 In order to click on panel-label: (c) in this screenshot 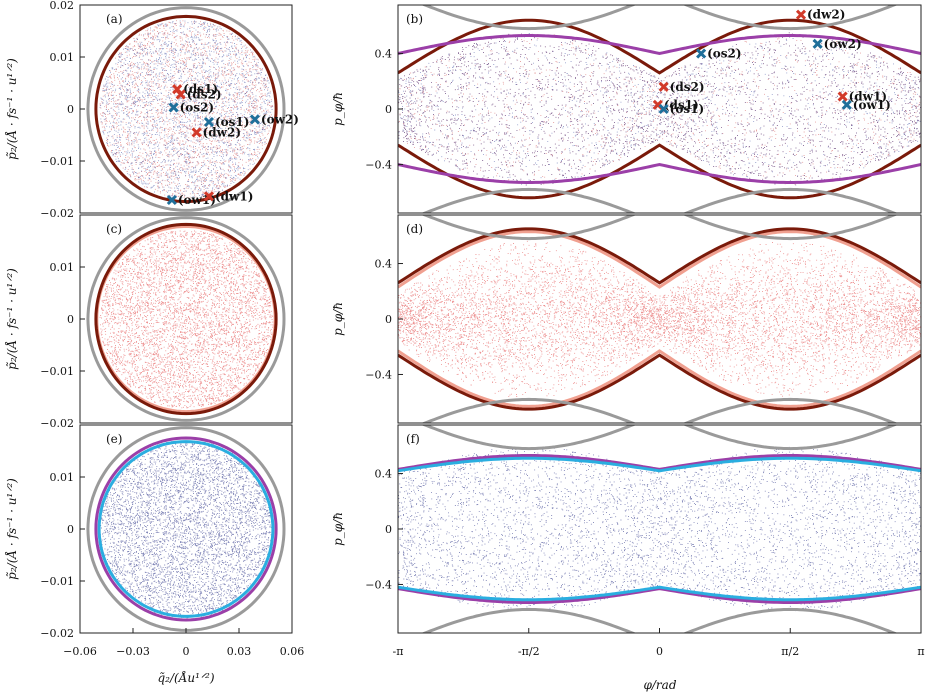, I will do `click(114, 229)`.